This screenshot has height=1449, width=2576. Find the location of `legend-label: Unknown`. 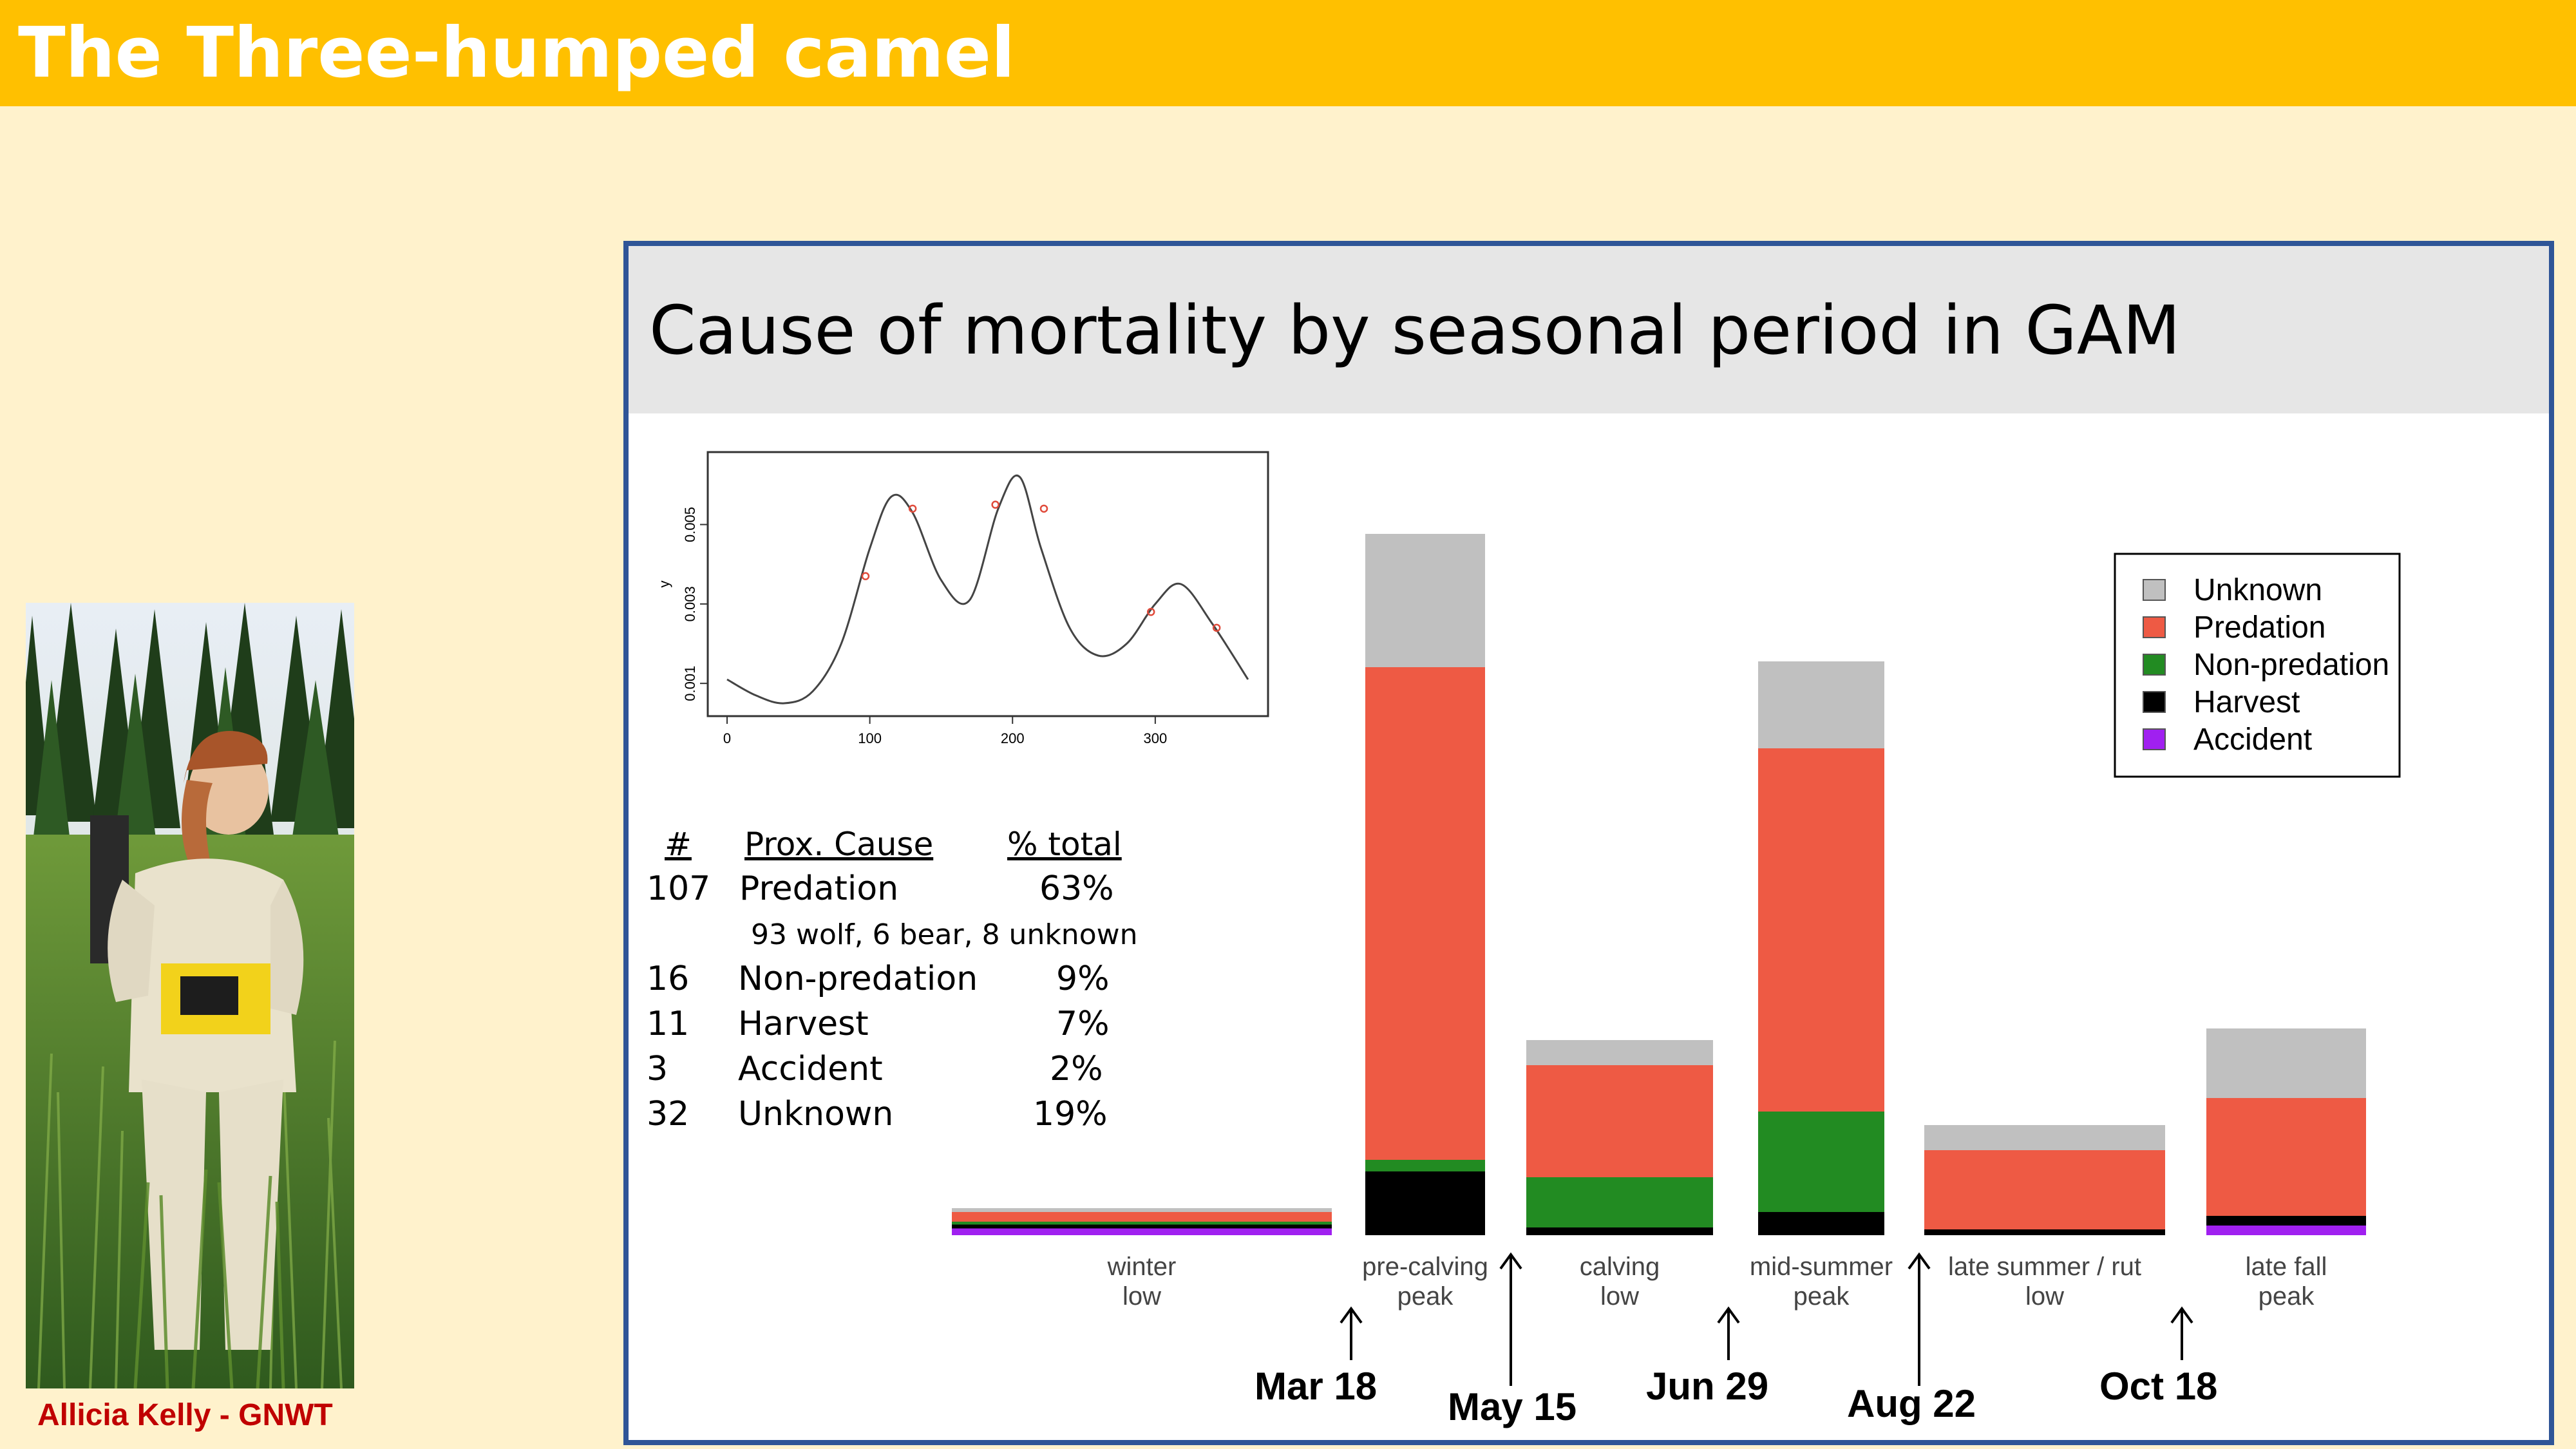

legend-label: Unknown is located at coordinates (2258, 590).